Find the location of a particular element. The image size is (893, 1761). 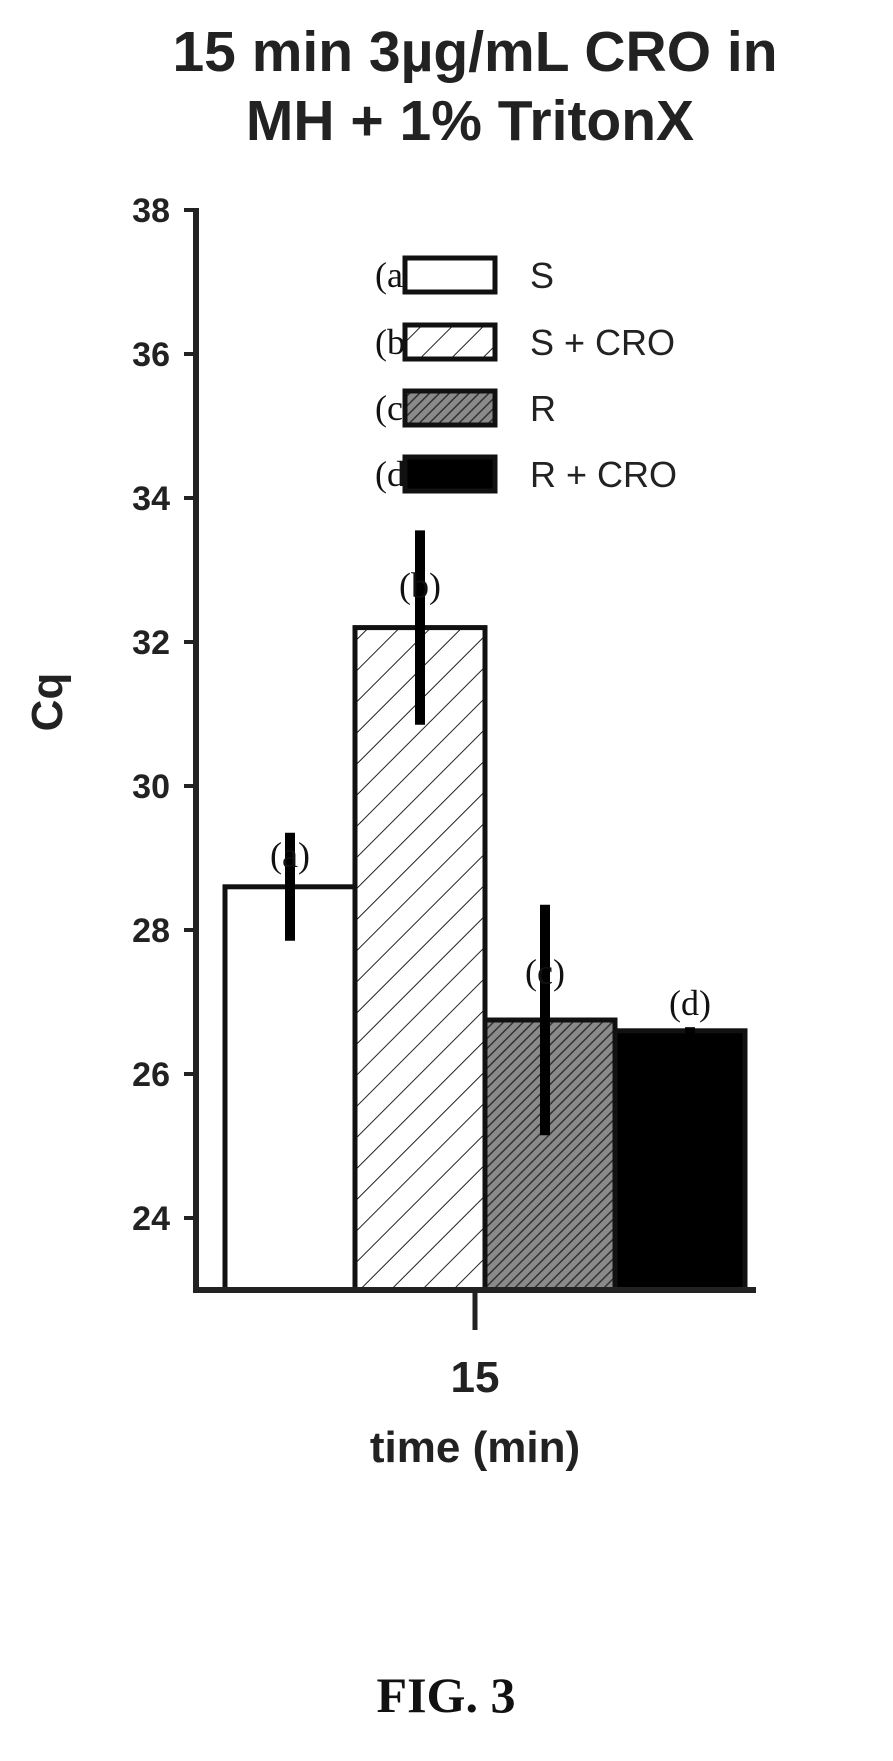

y-tick-label: 38 is located at coordinates (151, 211).